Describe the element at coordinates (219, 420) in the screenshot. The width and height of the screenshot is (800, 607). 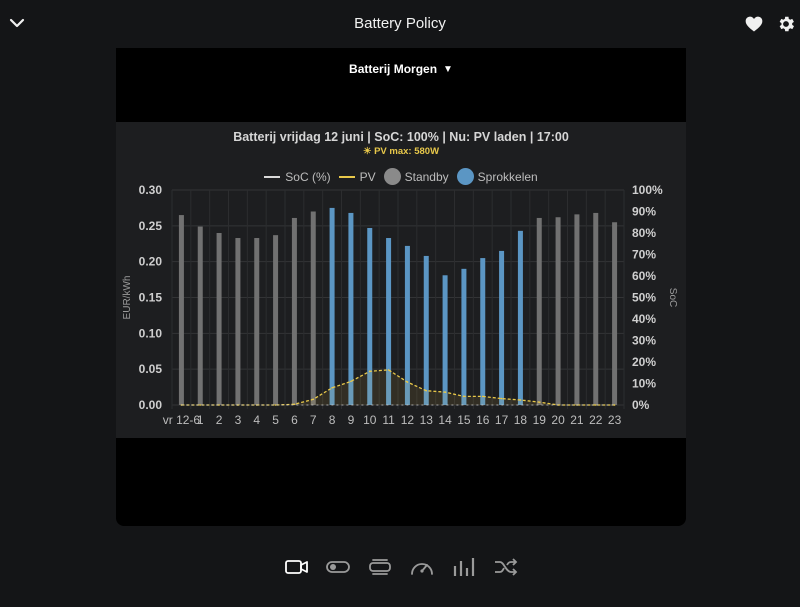
I see `x-tick-label: 2` at that location.